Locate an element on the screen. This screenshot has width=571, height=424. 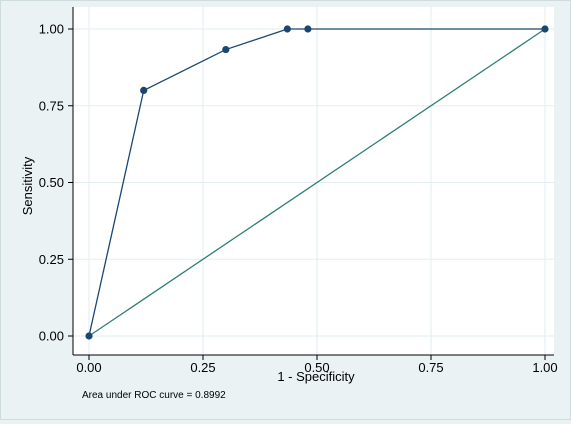
y-axis-label: Sensitivity is located at coordinates (27, 185).